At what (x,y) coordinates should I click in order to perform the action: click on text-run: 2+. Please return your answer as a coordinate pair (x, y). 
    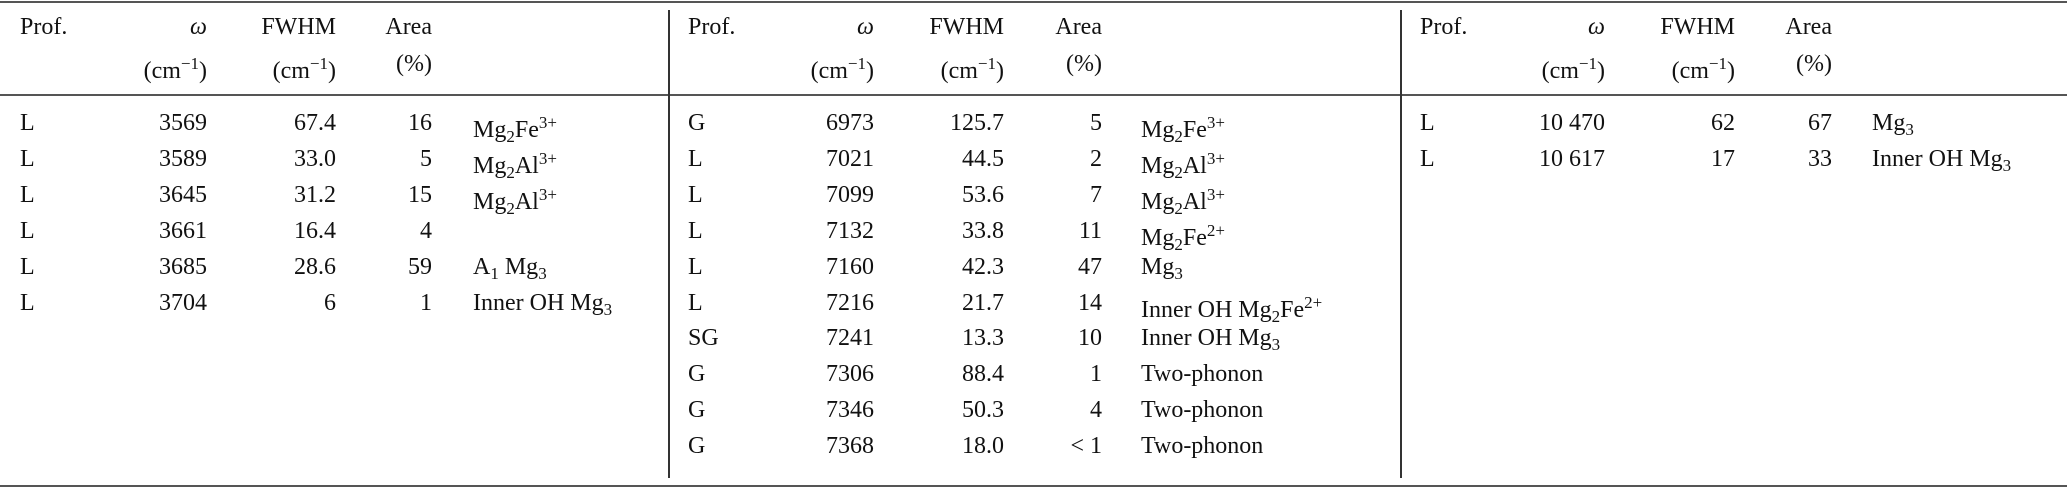
    Looking at the image, I should click on (1215, 230).